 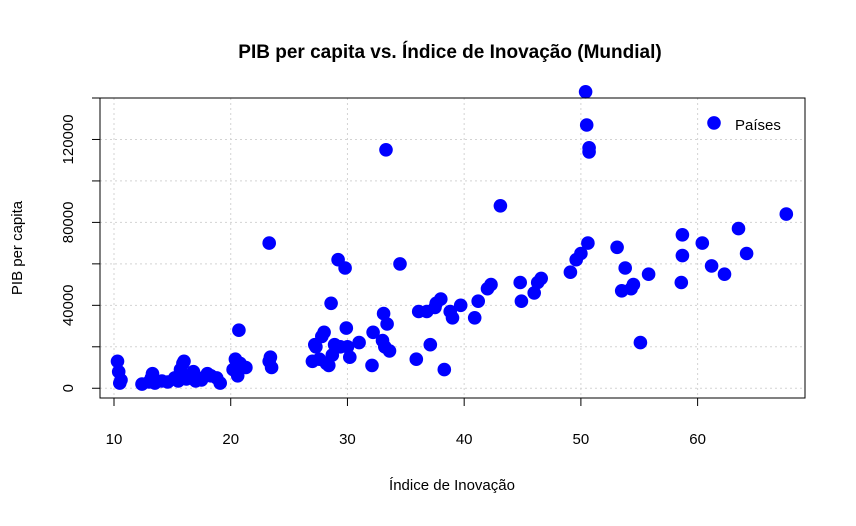 I want to click on y-tick-label: 0, so click(x=68, y=388).